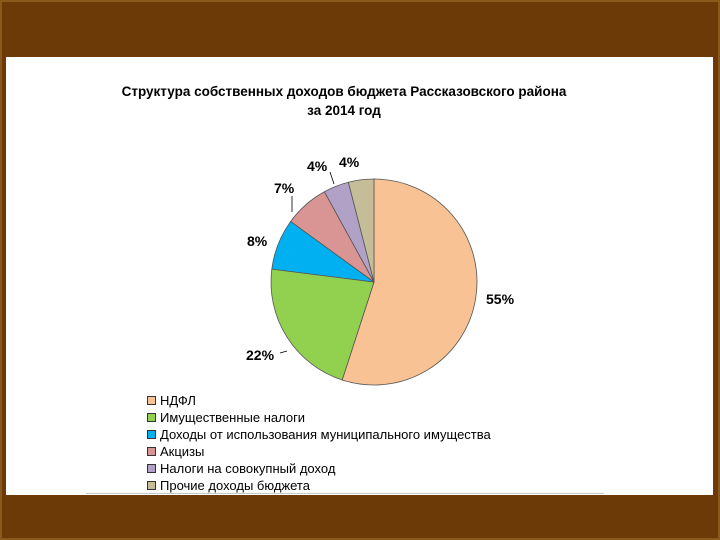 This screenshot has height=540, width=720. What do you see at coordinates (345, 493) in the screenshot?
I see `panel-baseline` at bounding box center [345, 493].